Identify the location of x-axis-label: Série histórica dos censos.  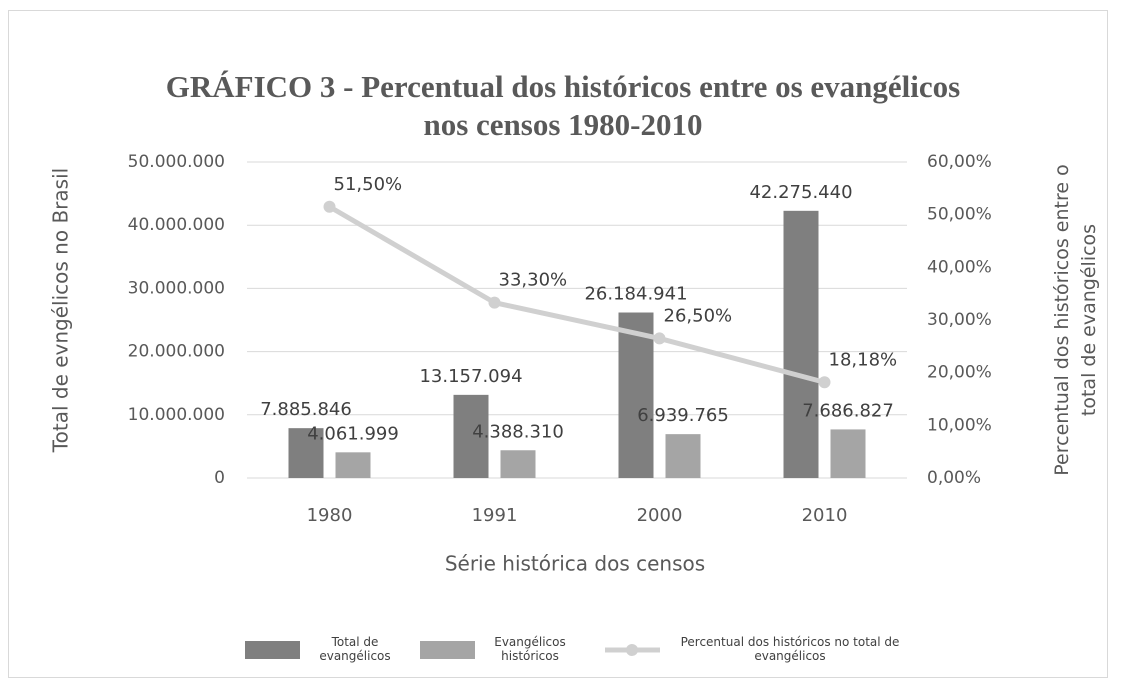
(575, 564).